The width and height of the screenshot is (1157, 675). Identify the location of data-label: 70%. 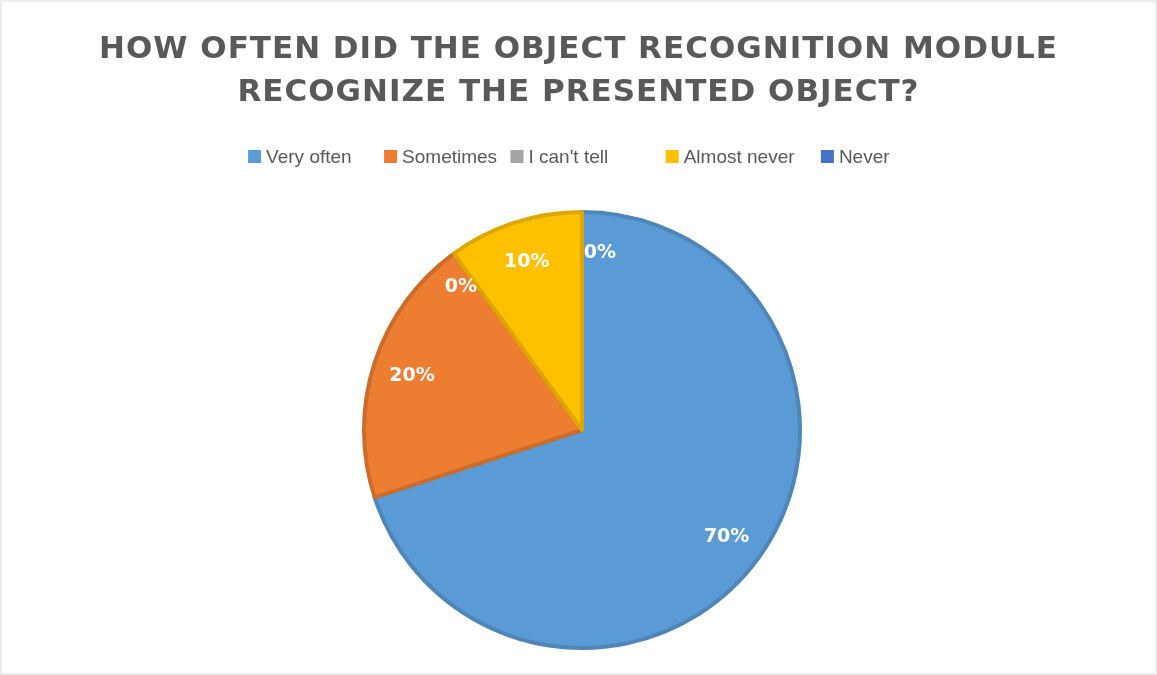
(726, 534).